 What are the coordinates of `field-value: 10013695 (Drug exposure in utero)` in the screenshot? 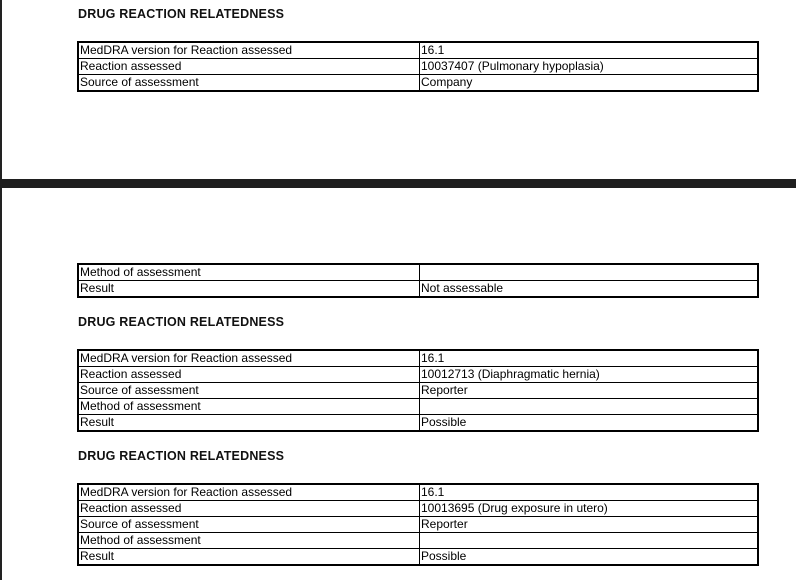 It's located at (589, 508).